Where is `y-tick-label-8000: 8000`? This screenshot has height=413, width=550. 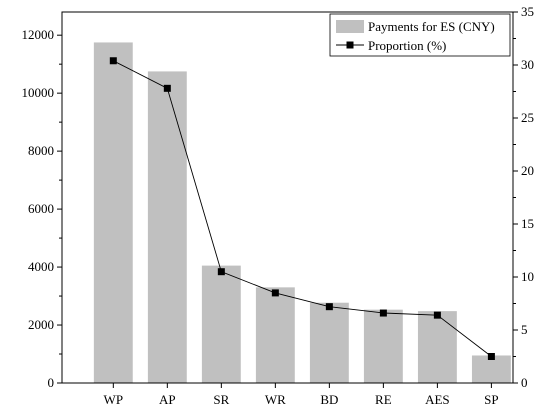
y-tick-label-8000: 8000 is located at coordinates (41, 150).